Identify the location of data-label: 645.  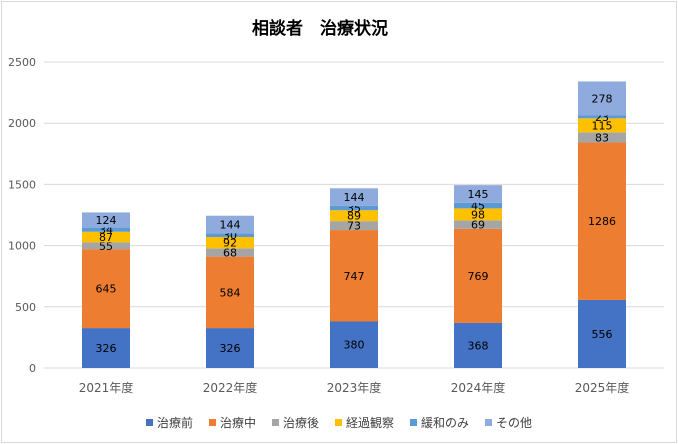
(106, 289).